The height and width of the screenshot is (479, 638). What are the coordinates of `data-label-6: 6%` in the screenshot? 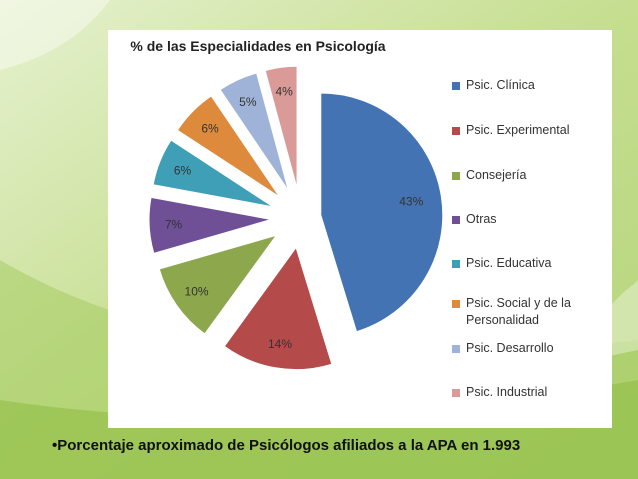 It's located at (210, 129).